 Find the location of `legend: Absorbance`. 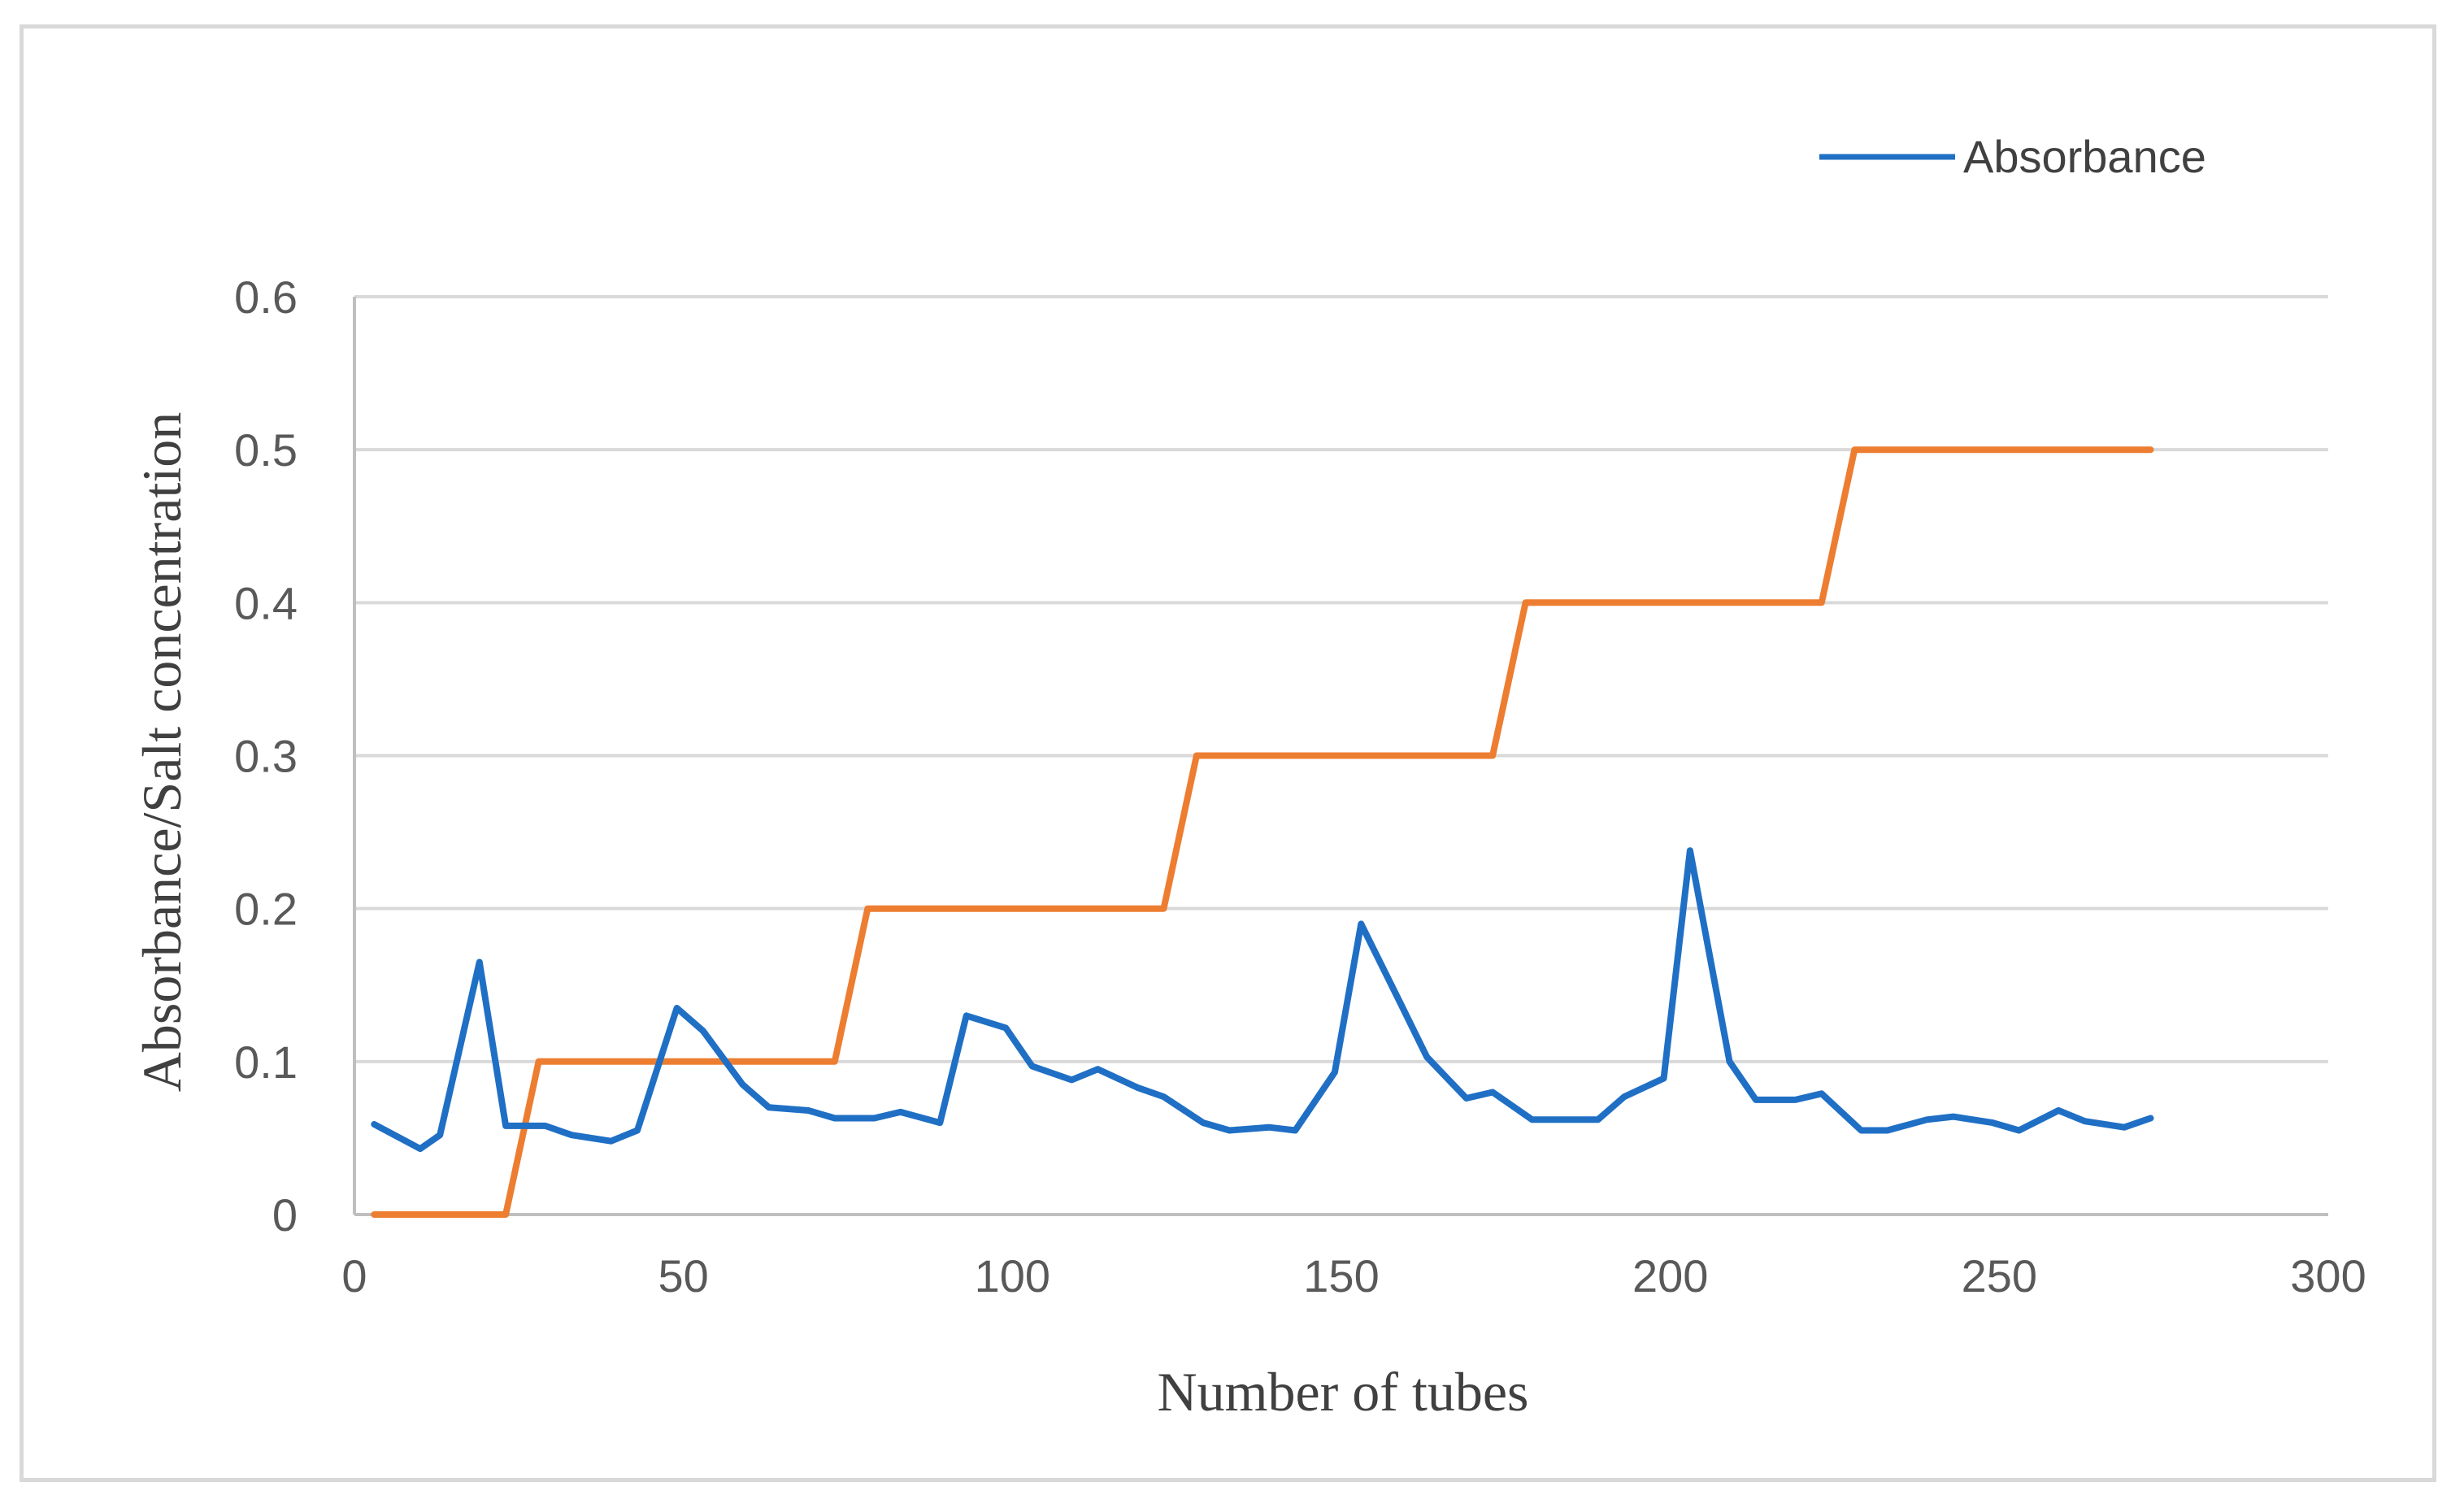

legend: Absorbance is located at coordinates (2013, 156).